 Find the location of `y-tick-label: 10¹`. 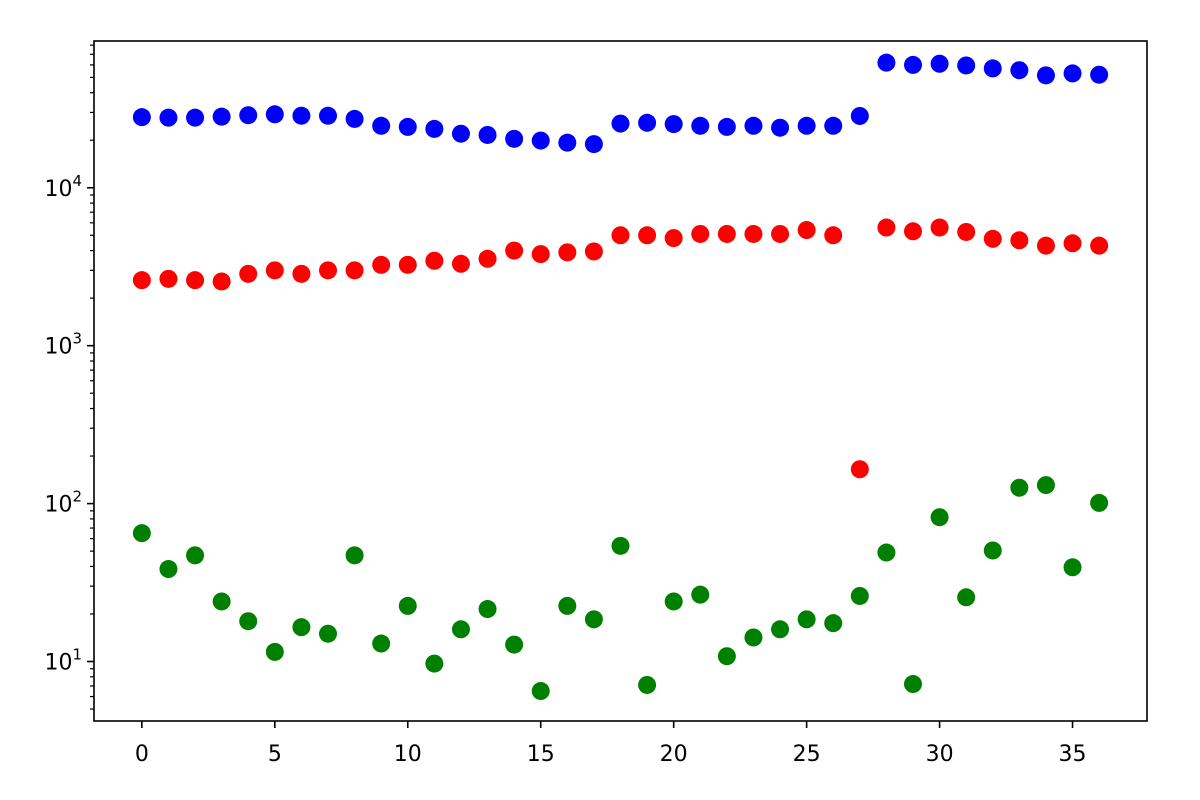

y-tick-label: 10¹ is located at coordinates (63, 661).